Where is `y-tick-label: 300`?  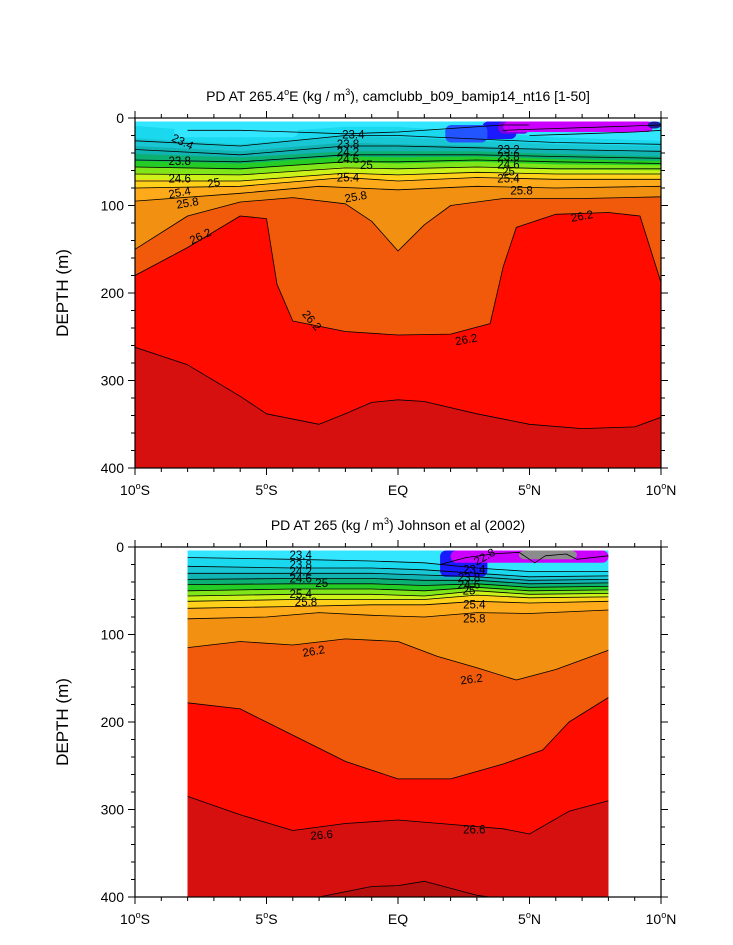 y-tick-label: 300 is located at coordinates (113, 381).